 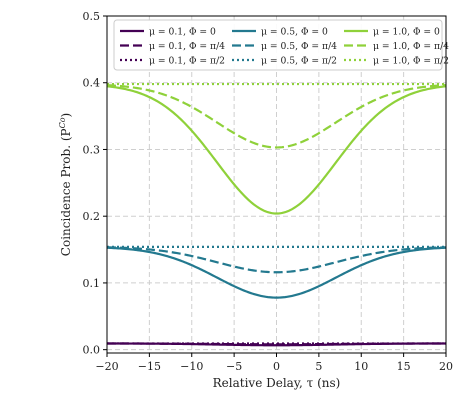 What do you see at coordinates (411, 46) in the screenshot?
I see `legend-label: μ = 1.0, Φ = π/4` at bounding box center [411, 46].